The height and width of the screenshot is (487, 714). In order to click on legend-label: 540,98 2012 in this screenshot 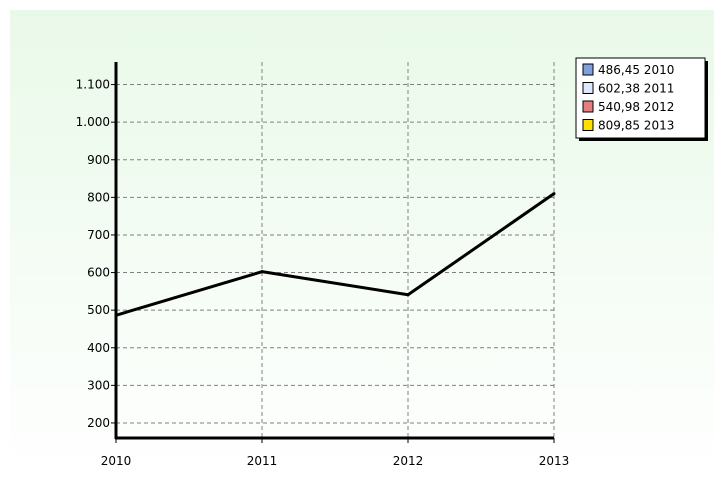, I will do `click(636, 107)`.